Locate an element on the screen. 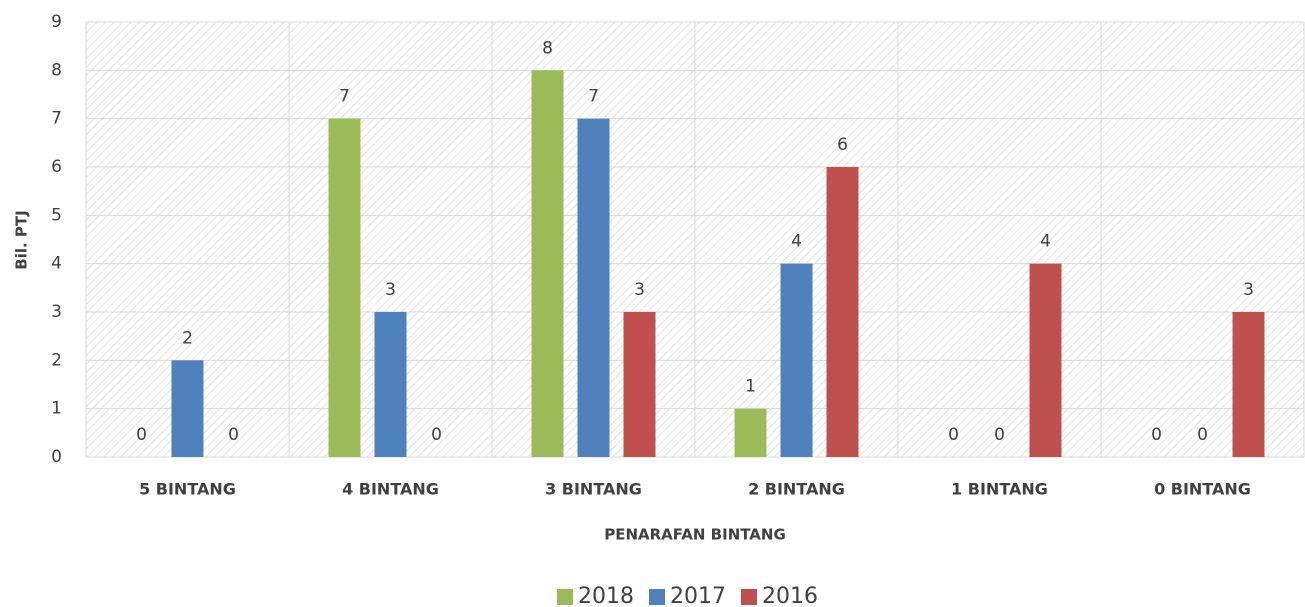 This screenshot has height=607, width=1305. x-tick-label: 4 BINTANG is located at coordinates (390, 489).